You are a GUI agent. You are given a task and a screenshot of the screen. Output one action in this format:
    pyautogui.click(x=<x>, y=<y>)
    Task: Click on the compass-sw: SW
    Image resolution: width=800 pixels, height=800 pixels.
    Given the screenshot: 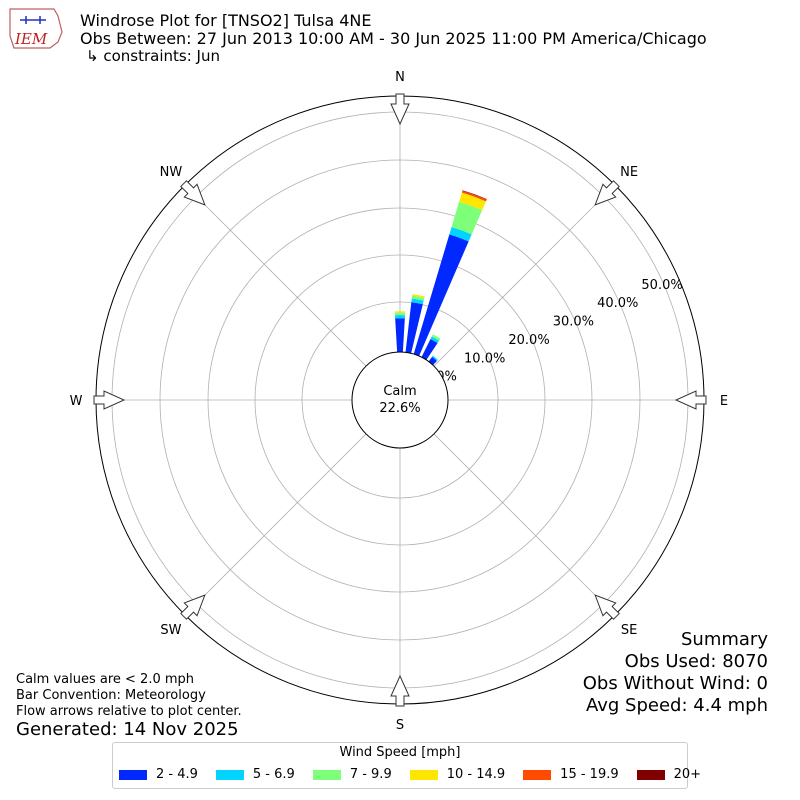 What is the action you would take?
    pyautogui.click(x=170, y=630)
    